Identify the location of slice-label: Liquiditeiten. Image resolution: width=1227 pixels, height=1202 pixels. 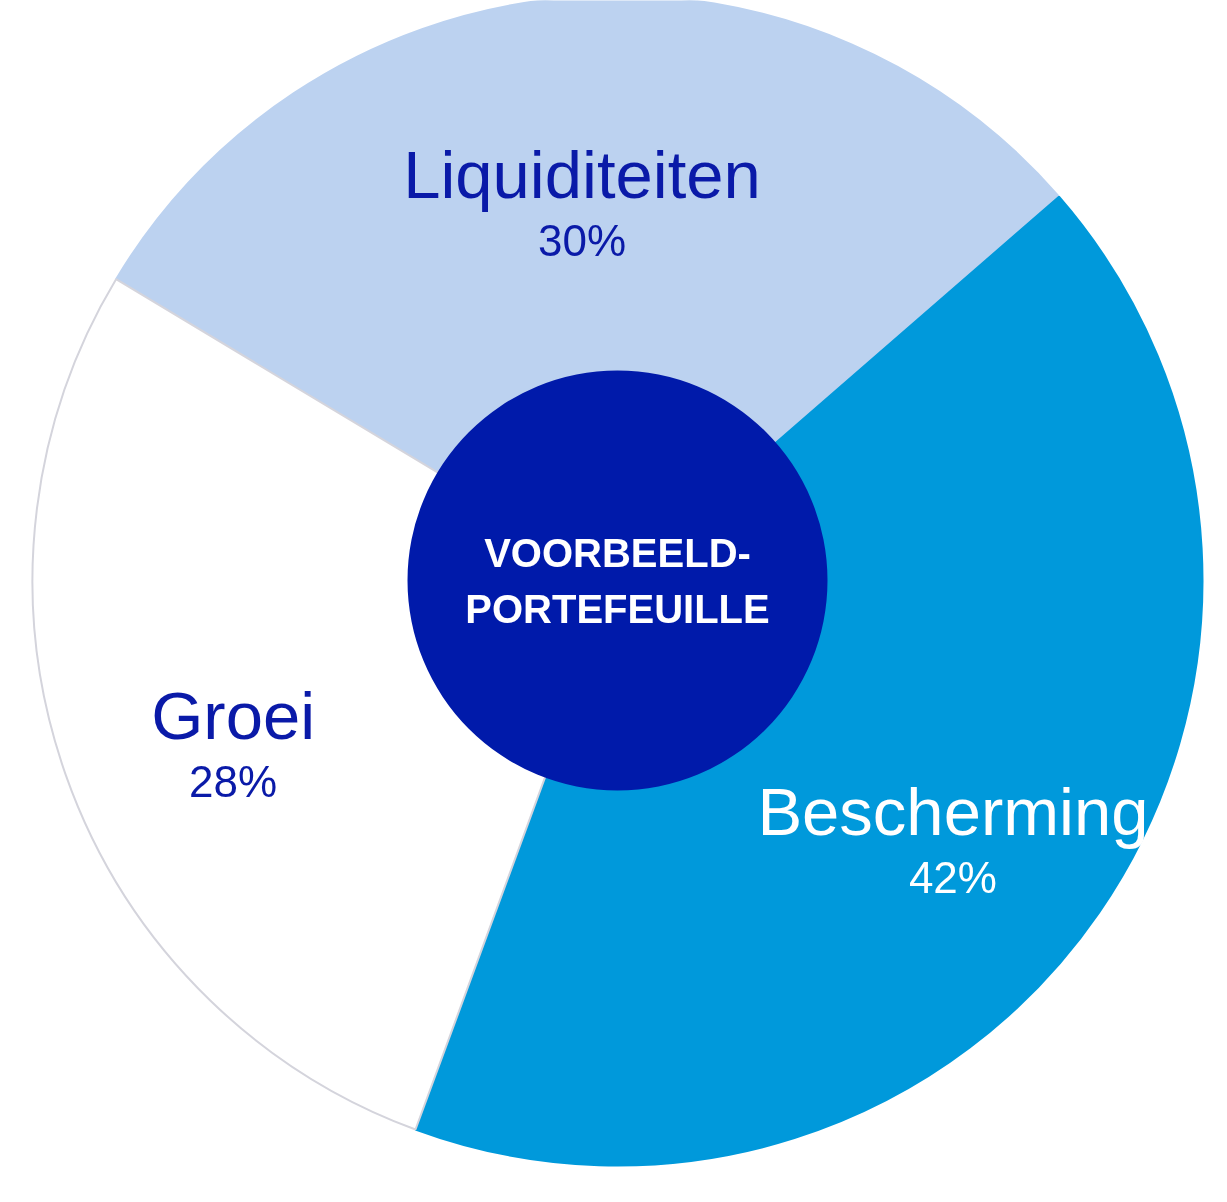
(582, 175).